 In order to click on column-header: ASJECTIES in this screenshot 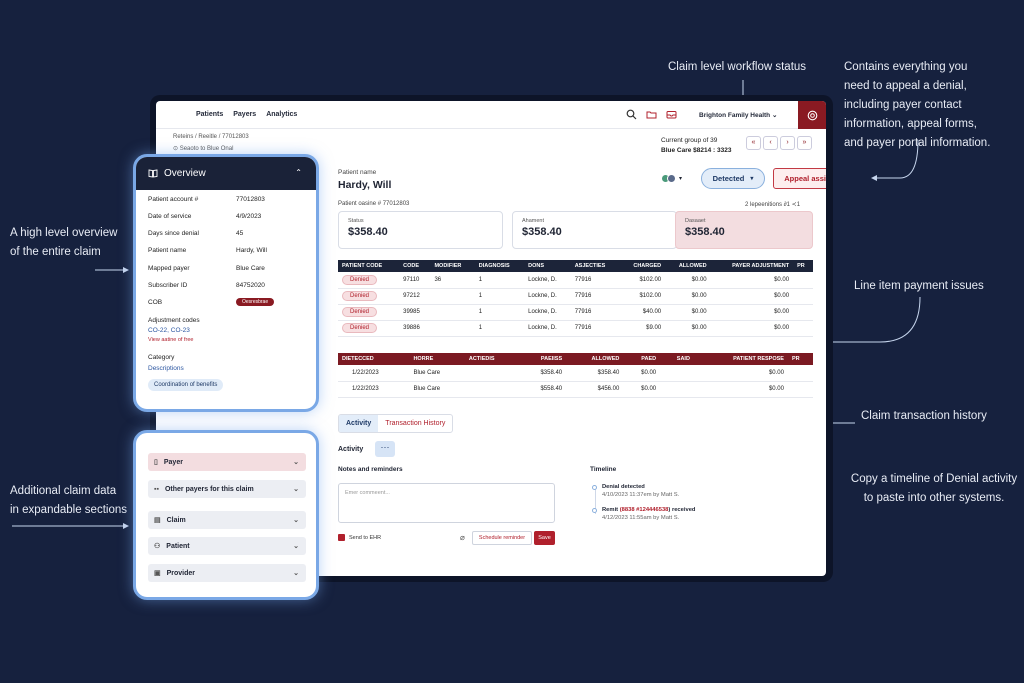, I will do `click(595, 266)`.